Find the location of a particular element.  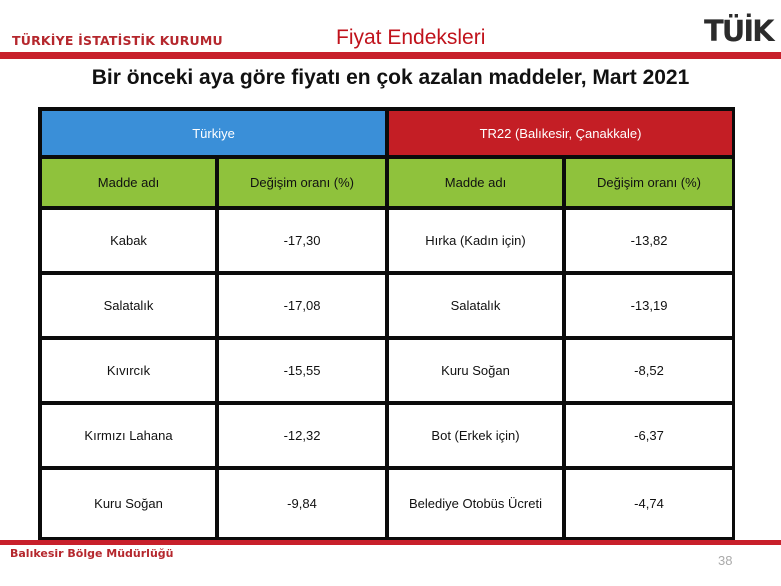

table-cell-change: -12,32 is located at coordinates (302, 435).